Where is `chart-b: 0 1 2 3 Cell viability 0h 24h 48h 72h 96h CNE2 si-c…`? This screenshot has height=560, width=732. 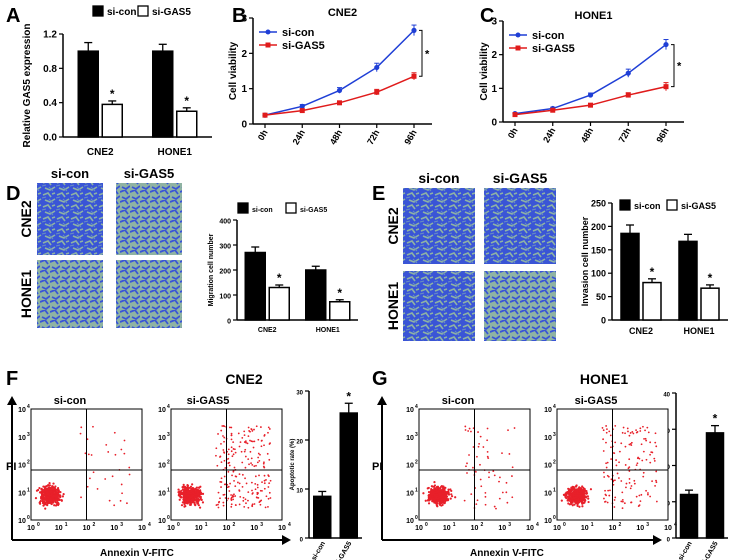 chart-b: 0 1 2 3 Cell viability 0h 24h 48h 72h 96h CNE2 si-c… is located at coordinates (330, 76).